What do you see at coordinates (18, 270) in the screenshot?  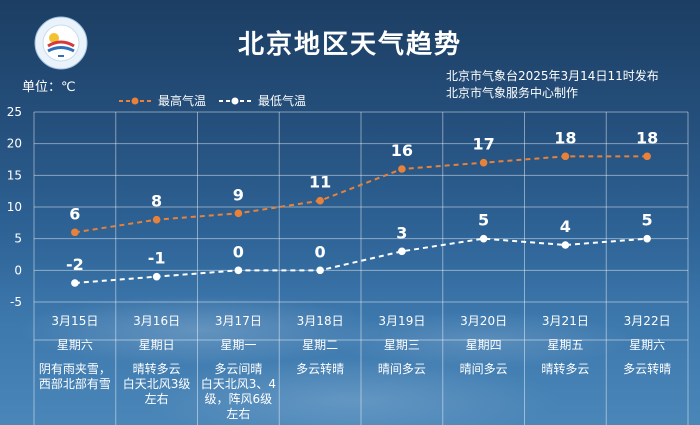 I see `y-tick-label: 0` at bounding box center [18, 270].